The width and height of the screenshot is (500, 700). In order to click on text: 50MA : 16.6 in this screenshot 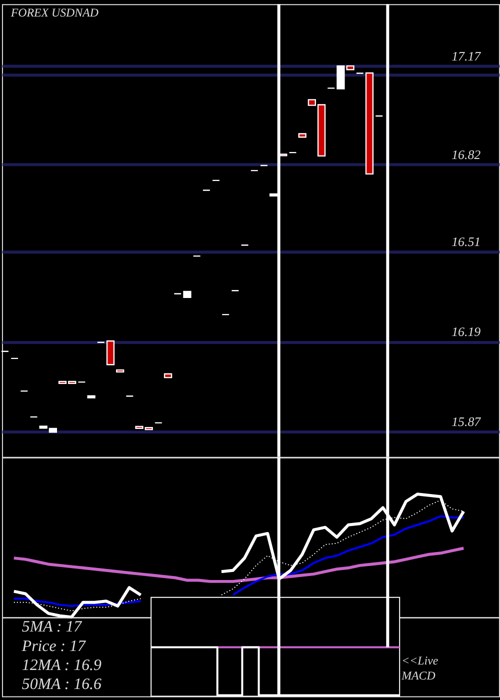, I will do `click(62, 684)`.